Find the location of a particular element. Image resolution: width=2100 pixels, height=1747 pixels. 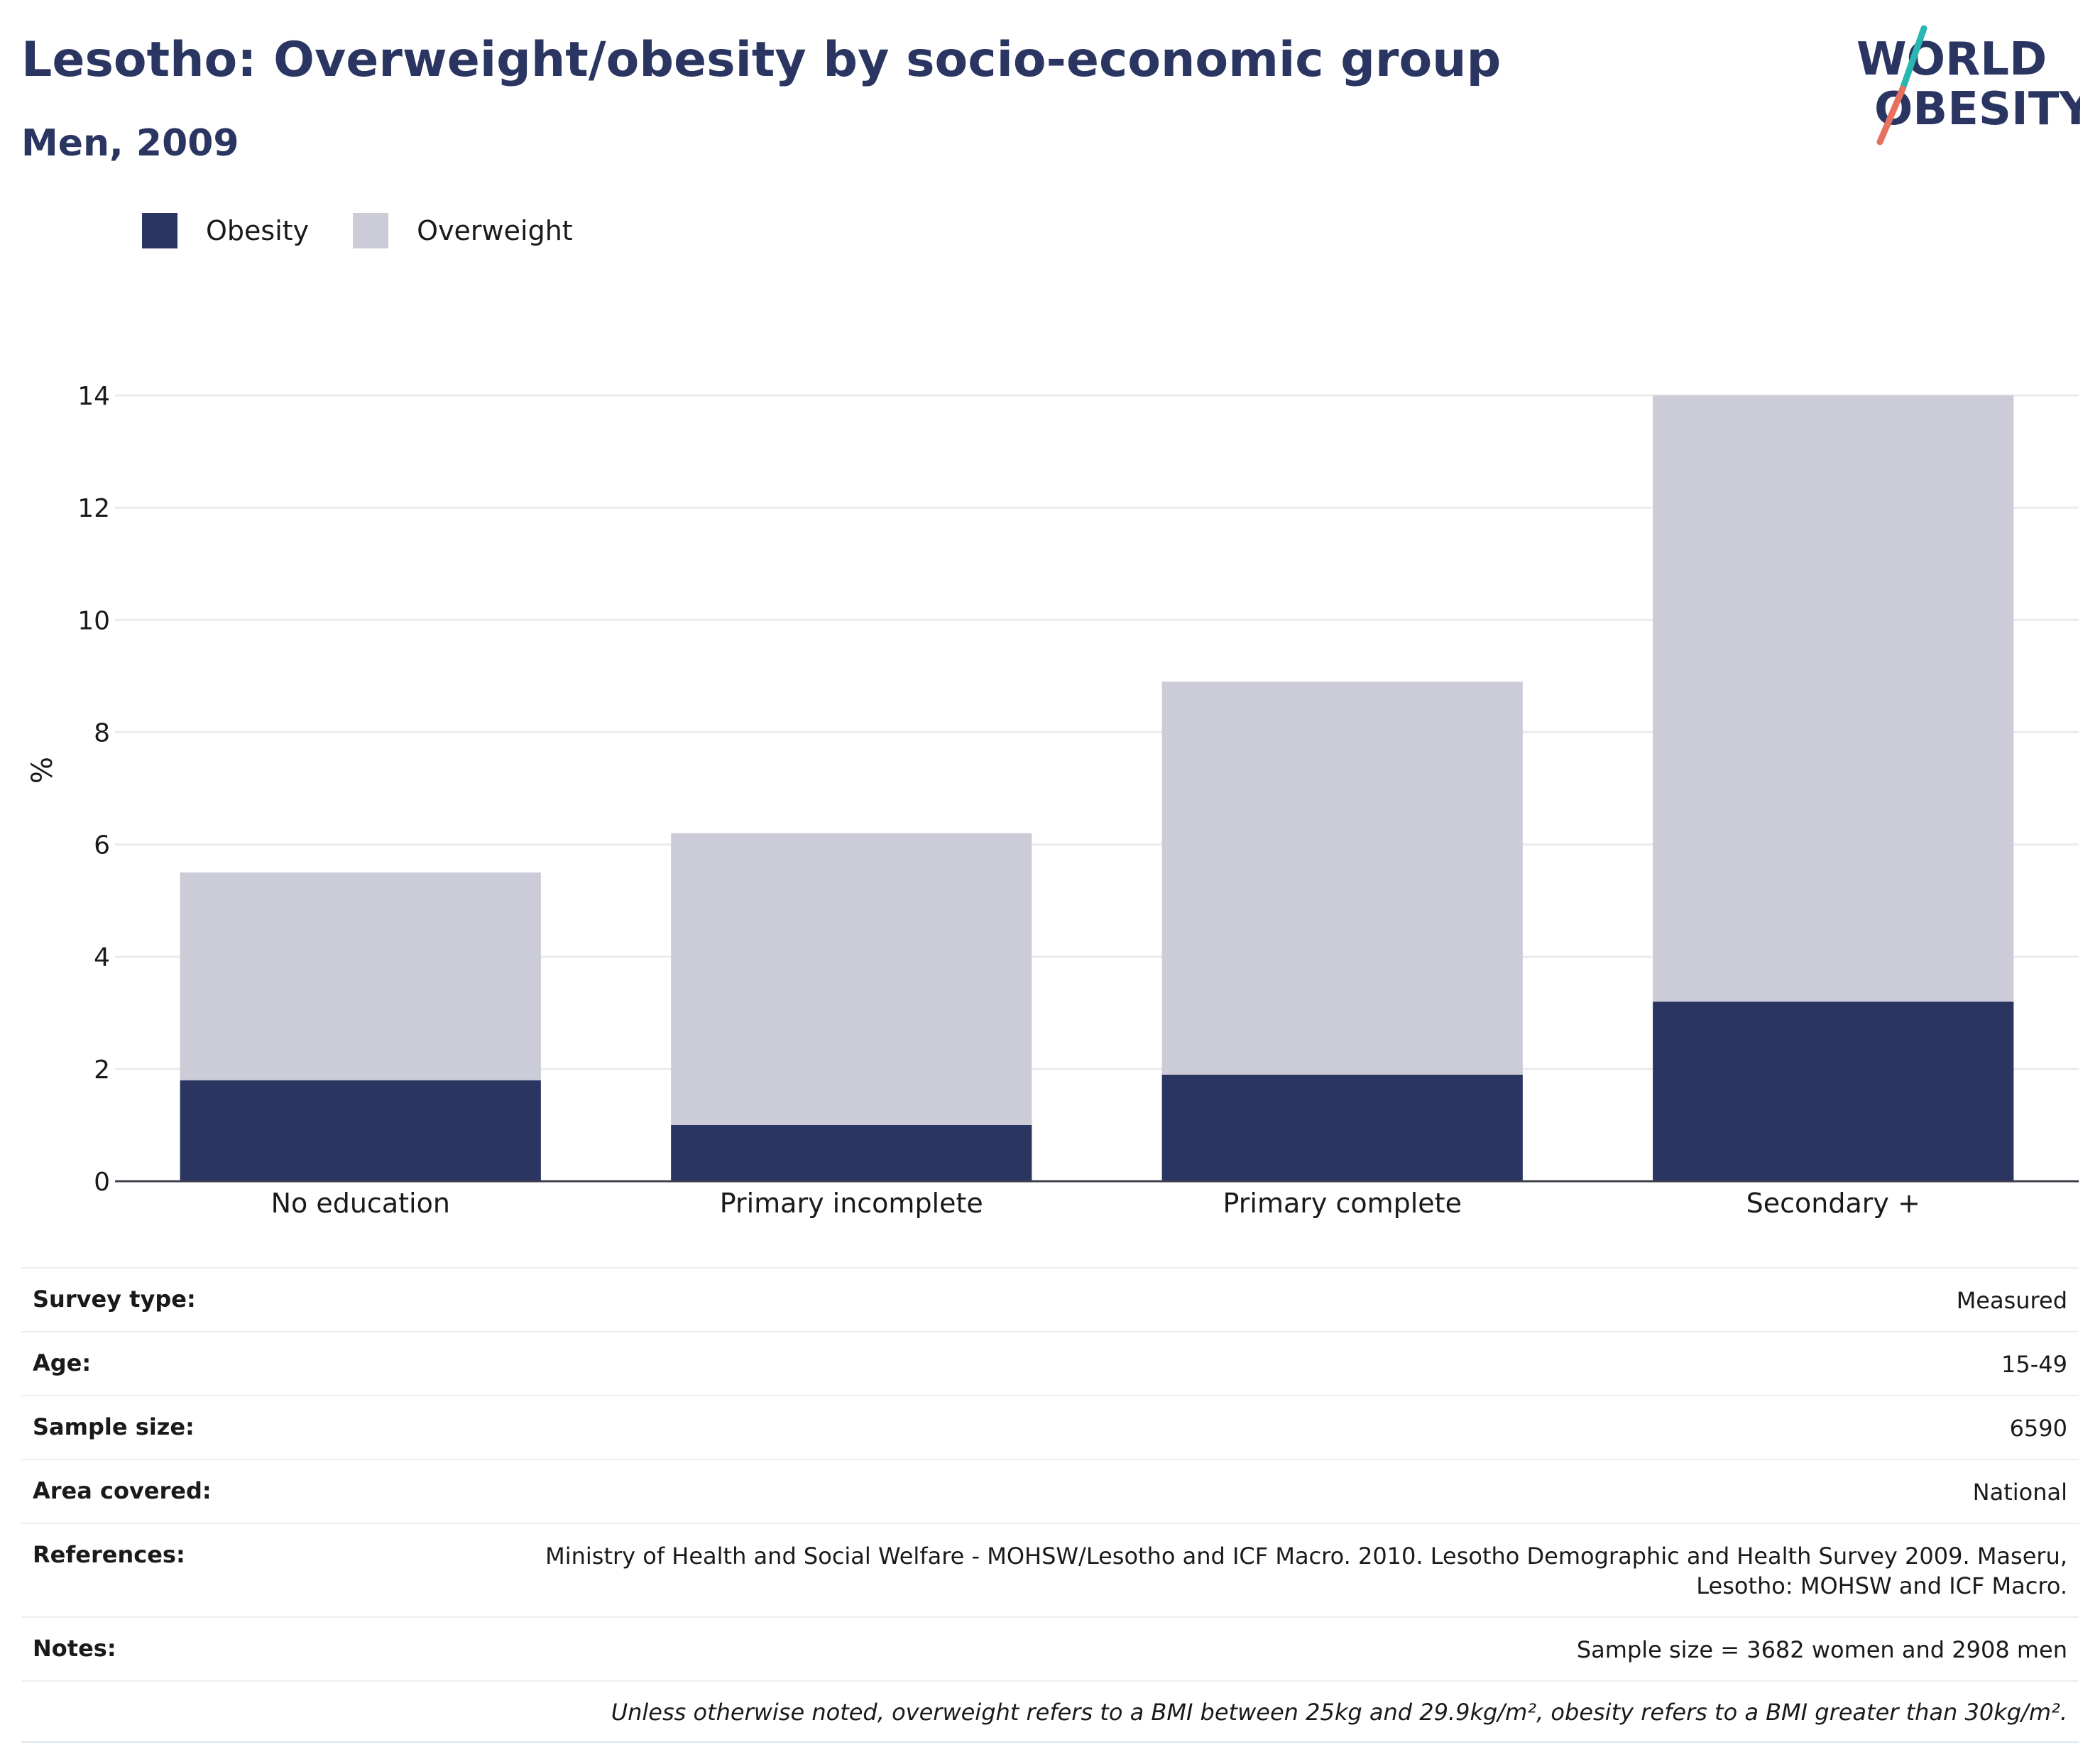

x-tick-label: Primary complete is located at coordinates (1342, 1203).